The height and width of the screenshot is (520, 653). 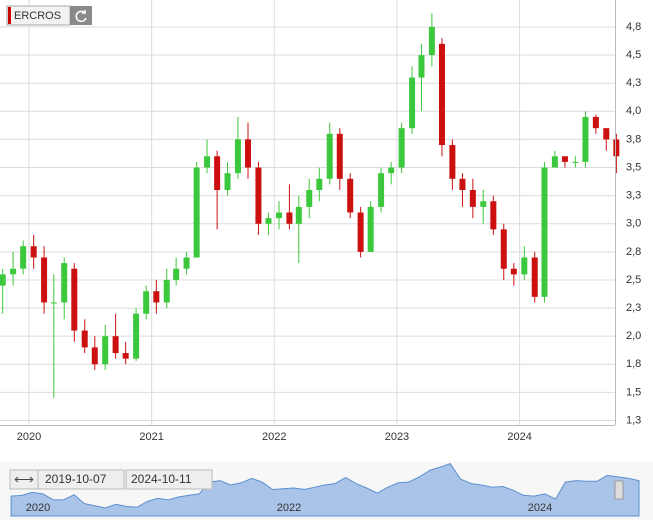 What do you see at coordinates (151, 437) in the screenshot?
I see `x-tick-label: 2021` at bounding box center [151, 437].